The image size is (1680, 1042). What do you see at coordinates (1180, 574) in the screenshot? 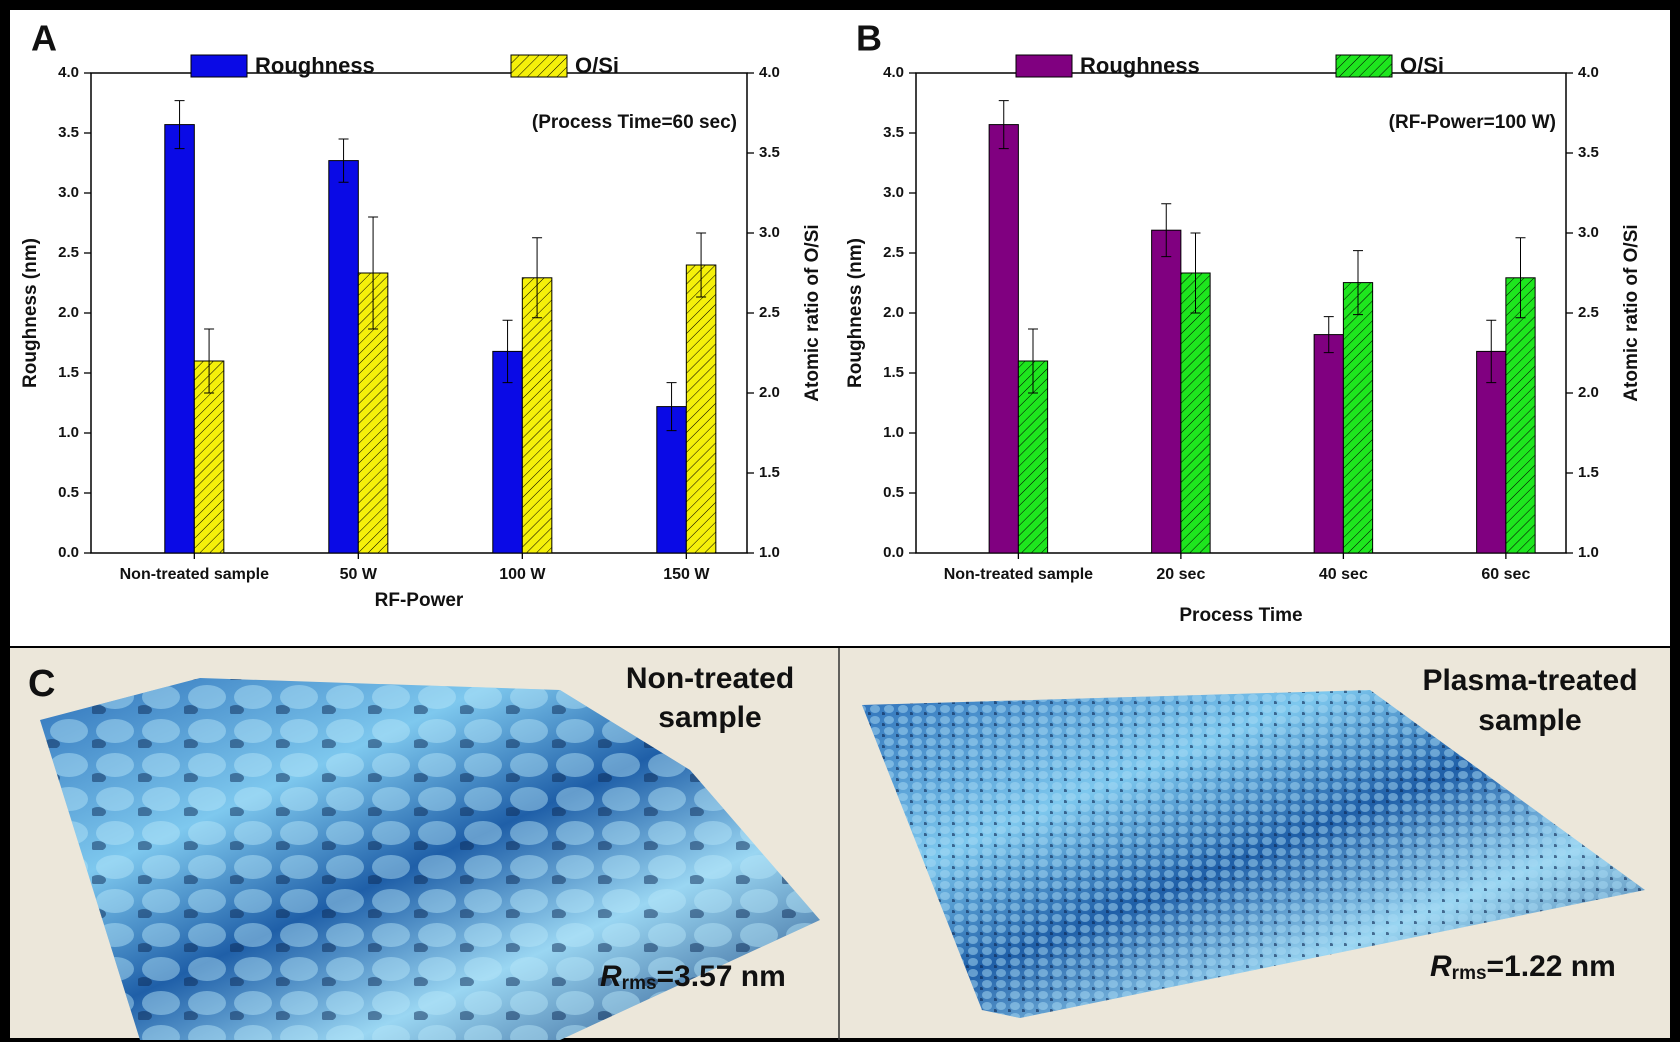
I see `x-tick-label: 20 sec` at bounding box center [1180, 574].